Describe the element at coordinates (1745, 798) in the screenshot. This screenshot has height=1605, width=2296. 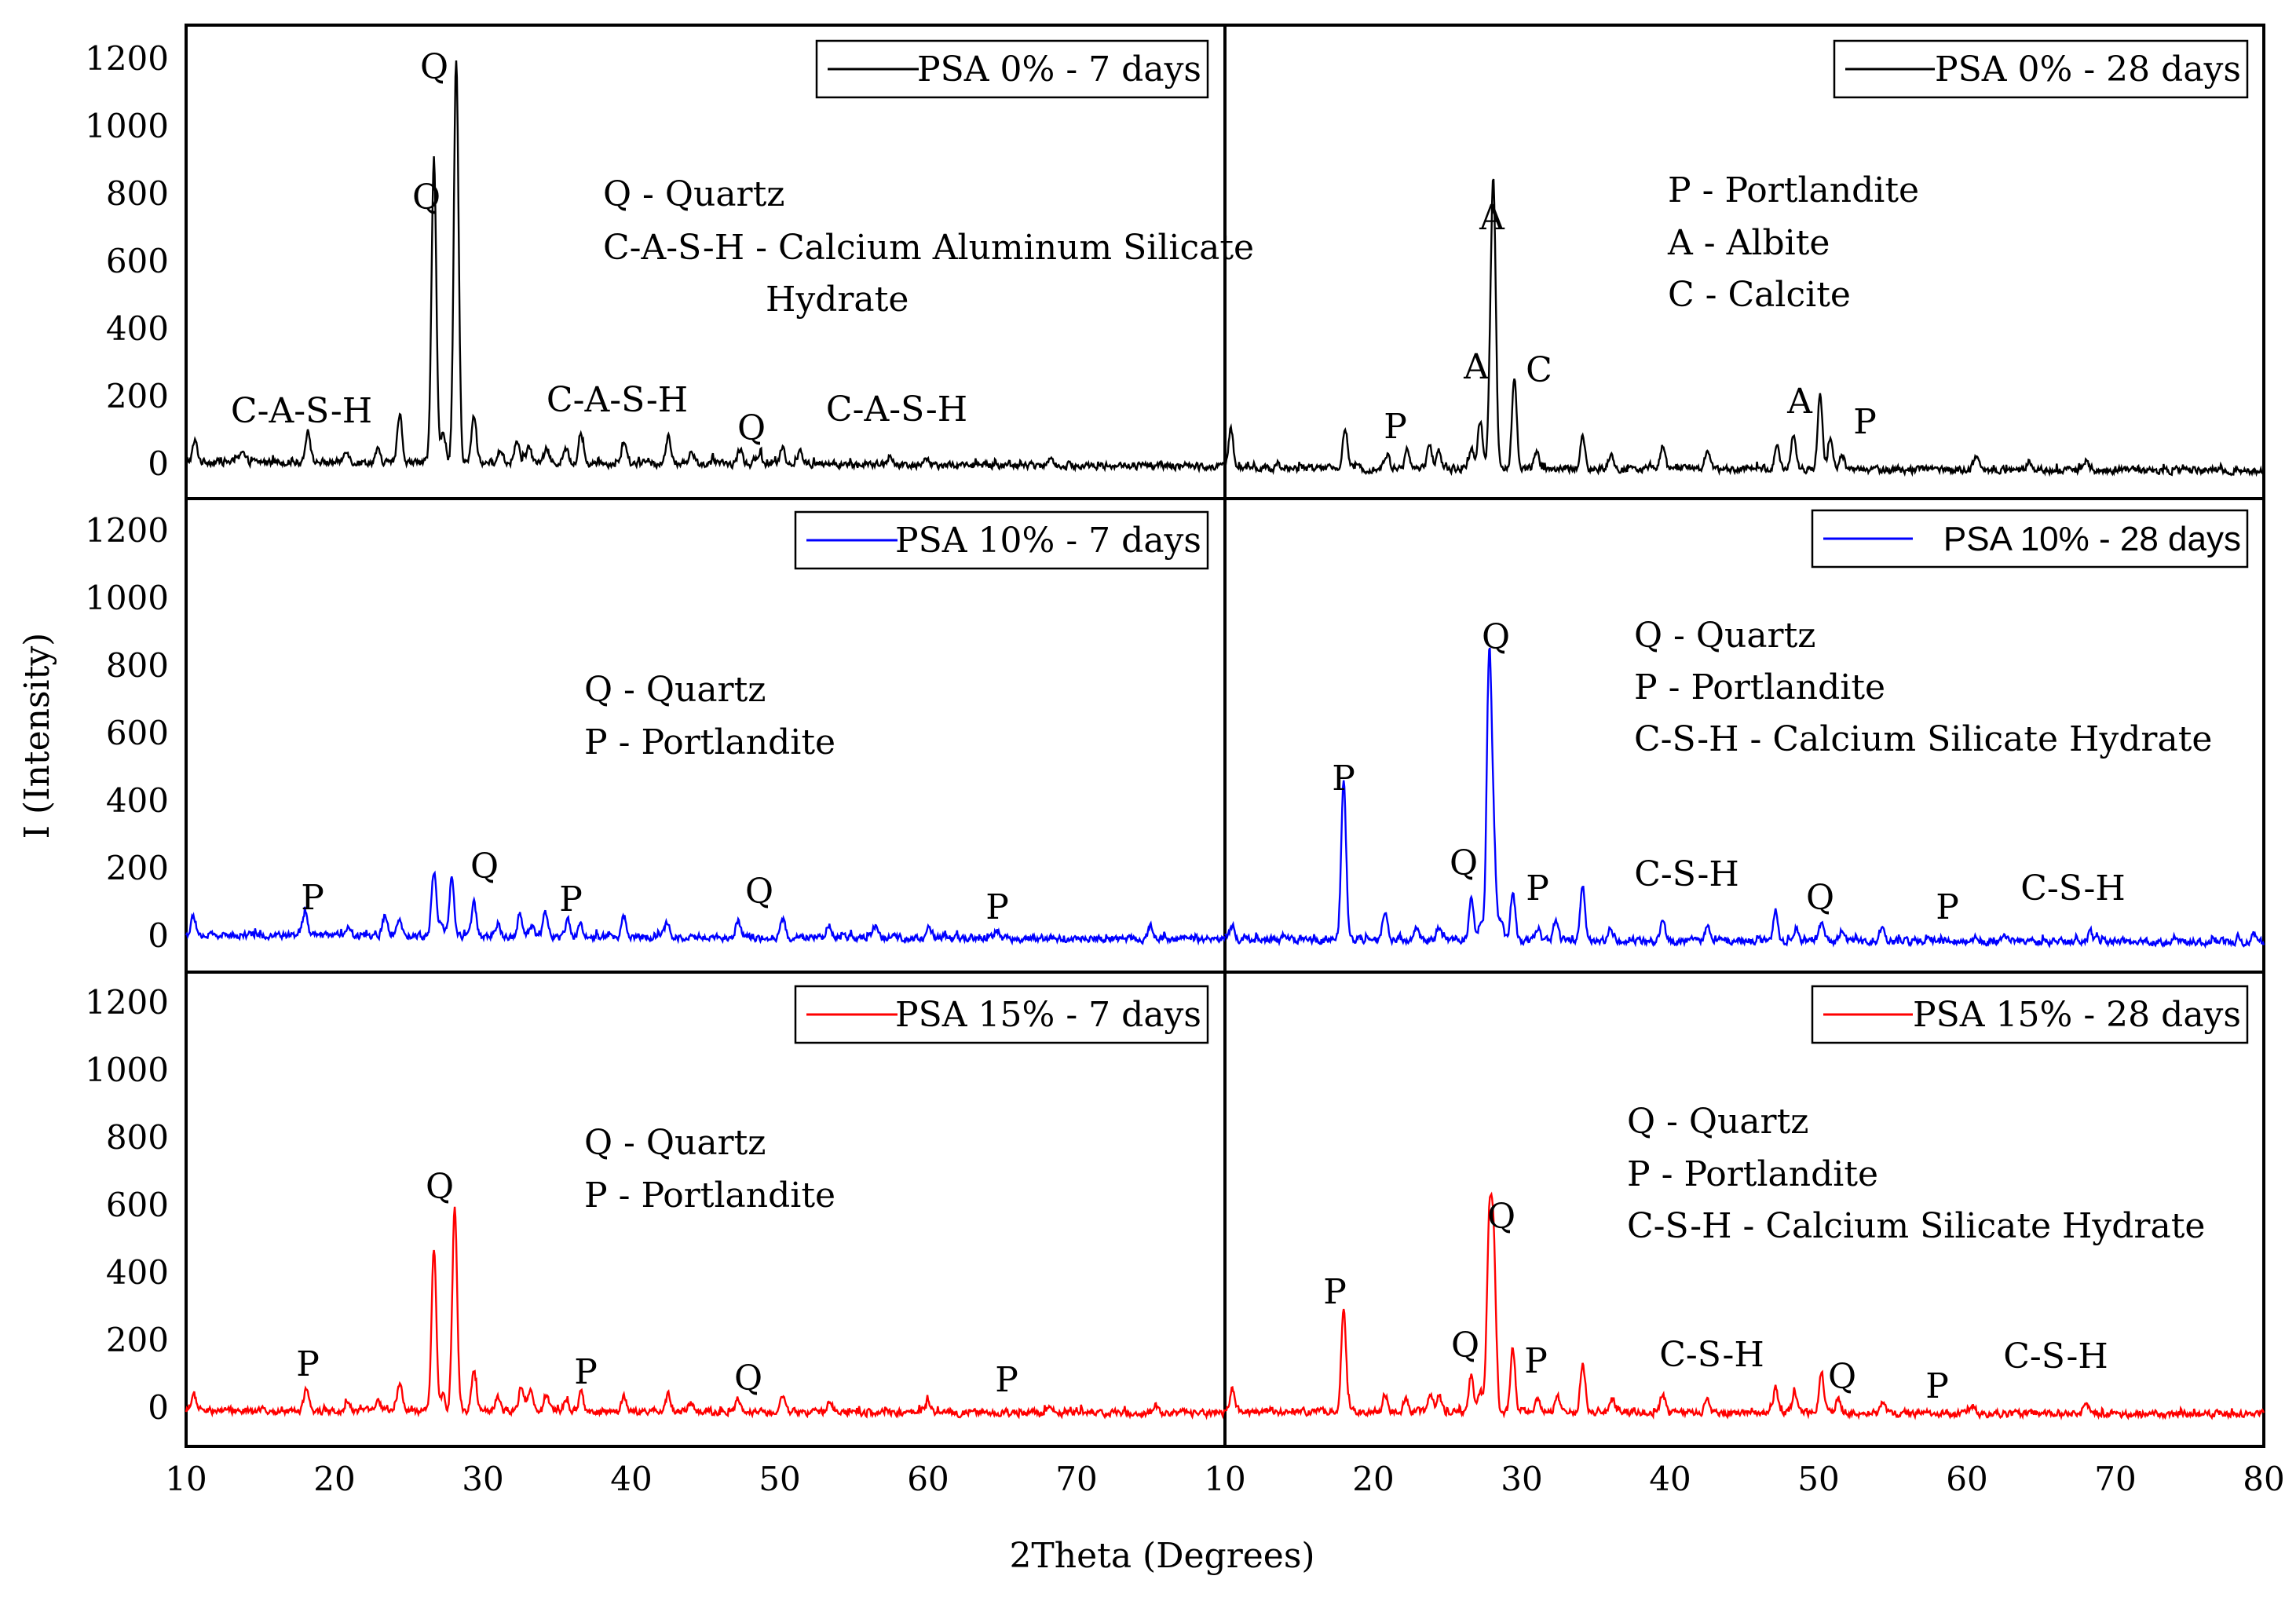
I see `series-line-psa10-28days` at that location.